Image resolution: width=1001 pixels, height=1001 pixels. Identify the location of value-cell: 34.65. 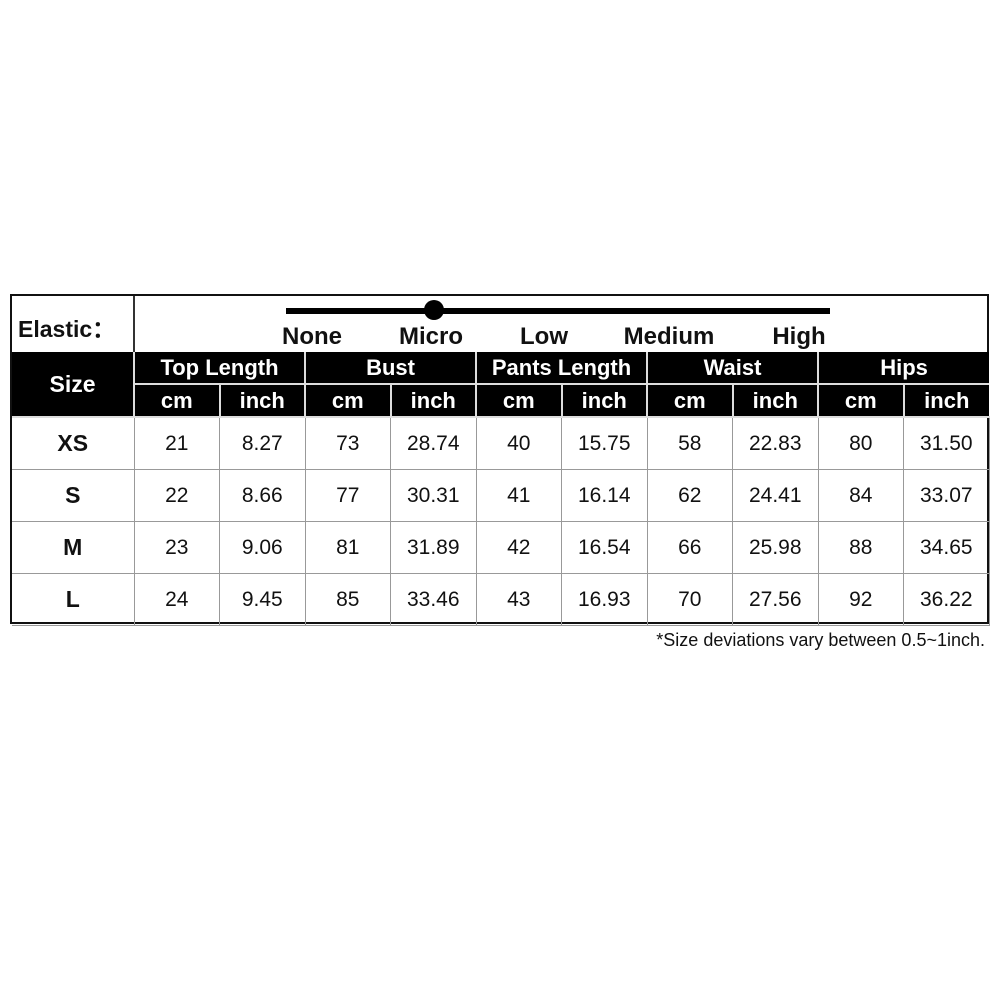
(946, 547).